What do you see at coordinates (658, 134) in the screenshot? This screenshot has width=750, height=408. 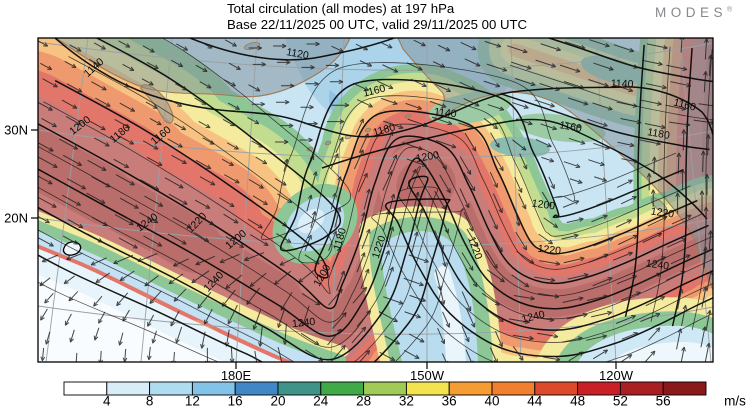 I see `contour-label: 1180` at bounding box center [658, 134].